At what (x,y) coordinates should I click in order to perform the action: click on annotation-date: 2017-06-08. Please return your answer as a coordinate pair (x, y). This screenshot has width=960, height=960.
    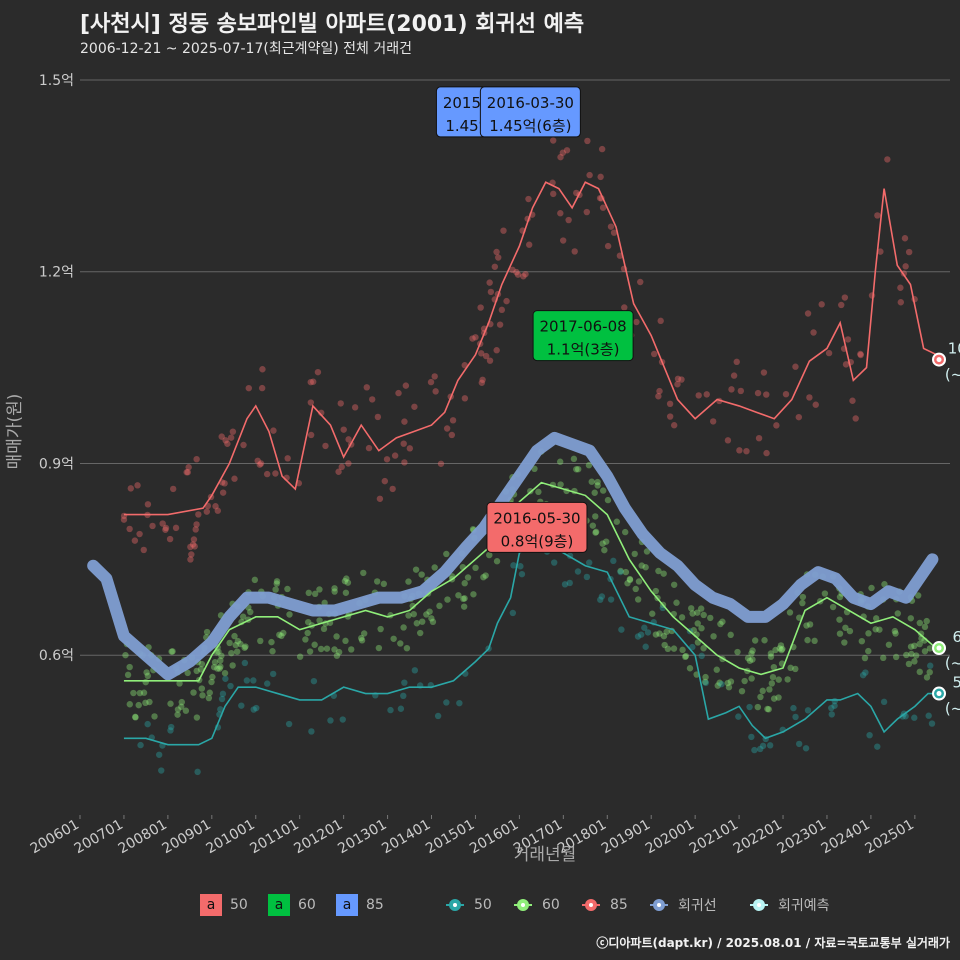
    Looking at the image, I should click on (583, 327).